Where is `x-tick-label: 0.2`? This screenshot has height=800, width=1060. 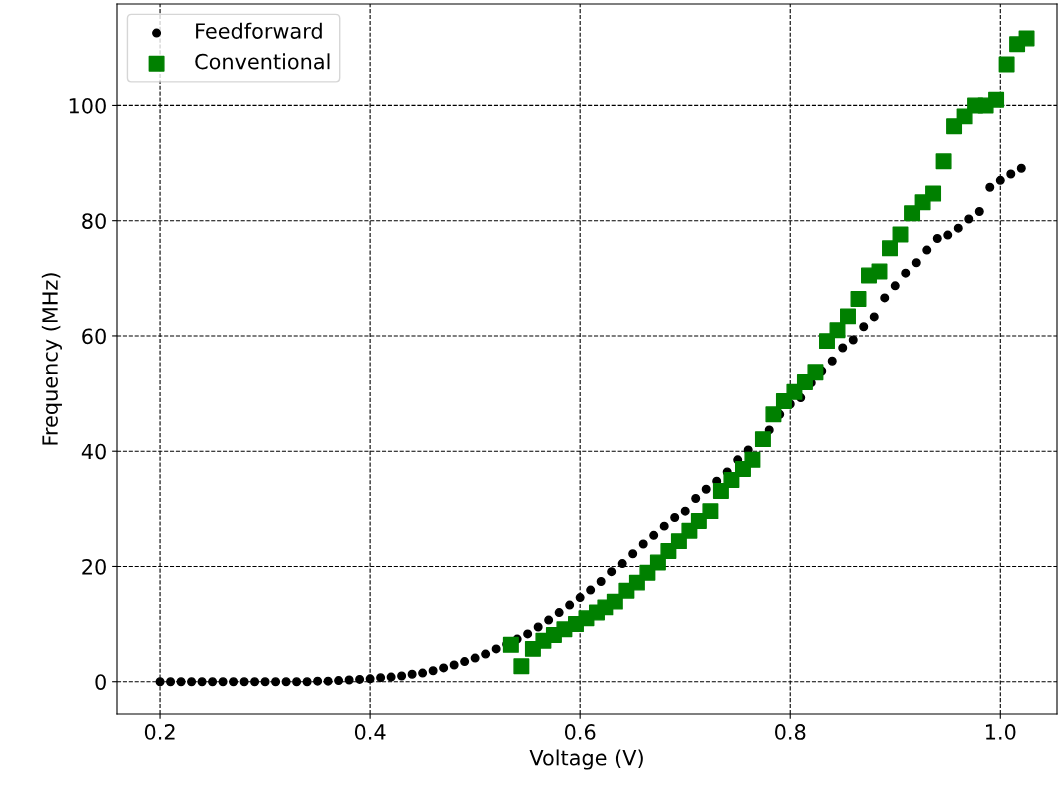
x-tick-label: 0.2 is located at coordinates (159, 732).